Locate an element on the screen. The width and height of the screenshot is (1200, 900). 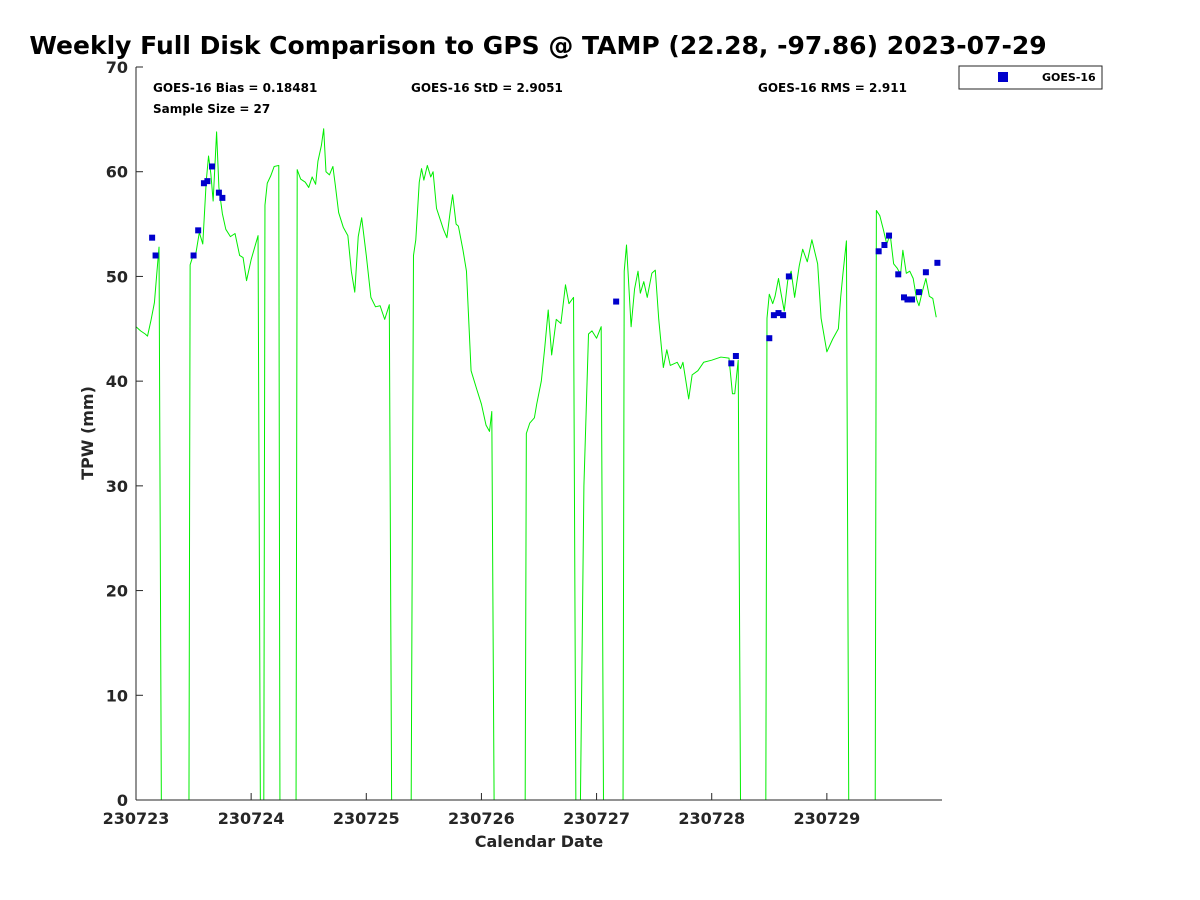
legend: GOES-16 is located at coordinates (1030, 77).